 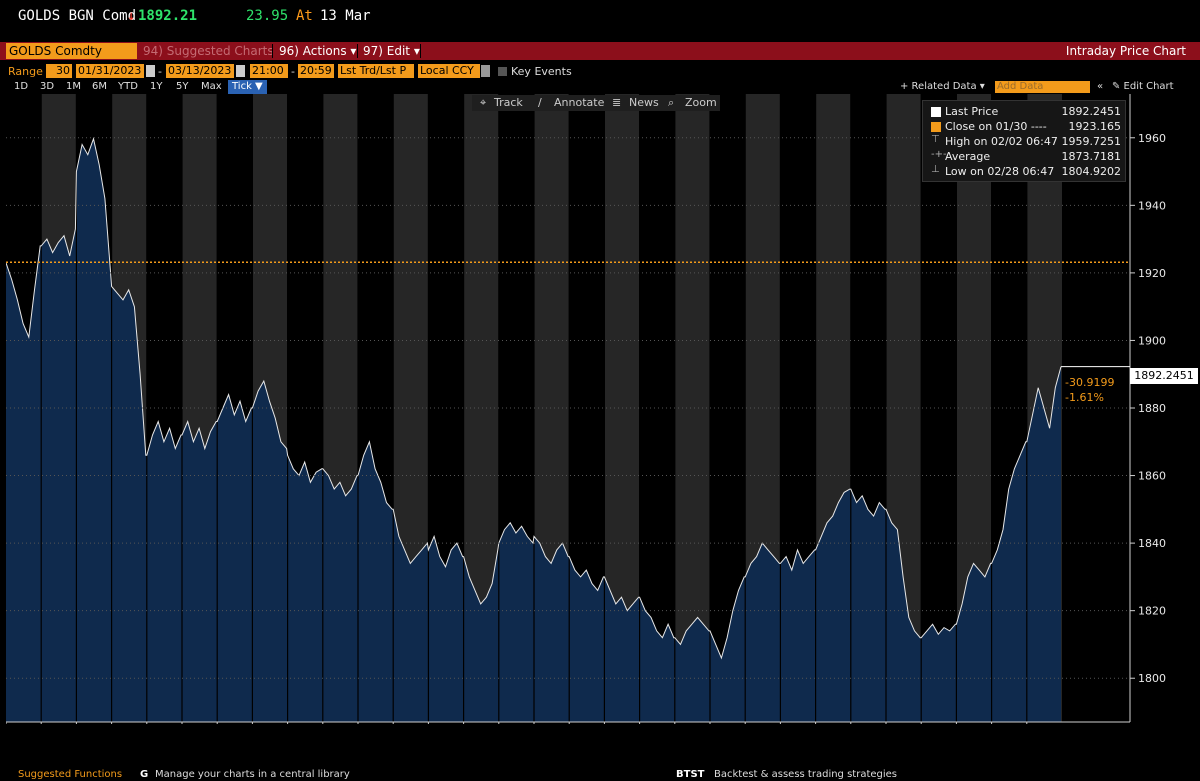 What do you see at coordinates (1152, 273) in the screenshot?
I see `y-tick-label: 1920` at bounding box center [1152, 273].